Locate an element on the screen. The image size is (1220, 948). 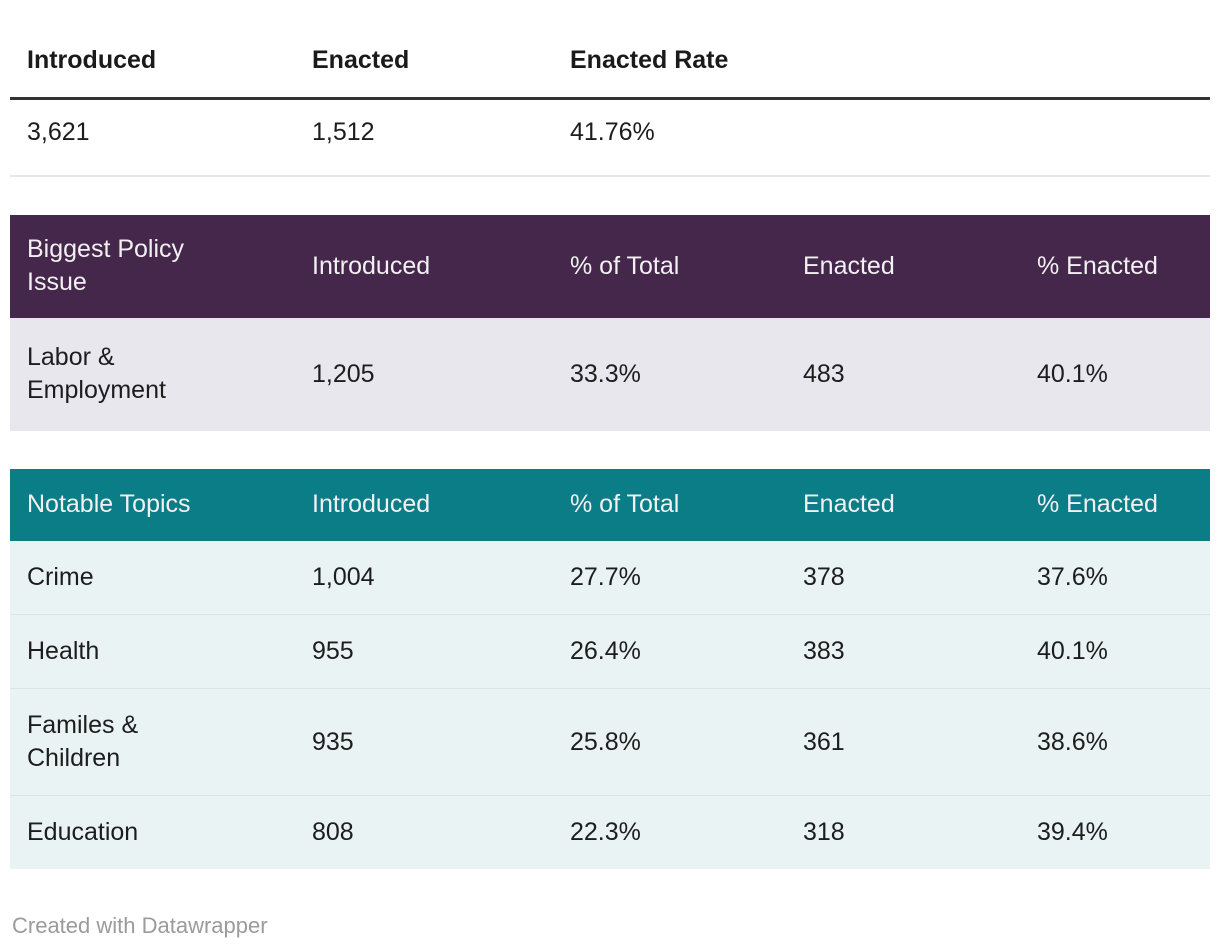
cell-introduced-total: 3,621 is located at coordinates (58, 132).